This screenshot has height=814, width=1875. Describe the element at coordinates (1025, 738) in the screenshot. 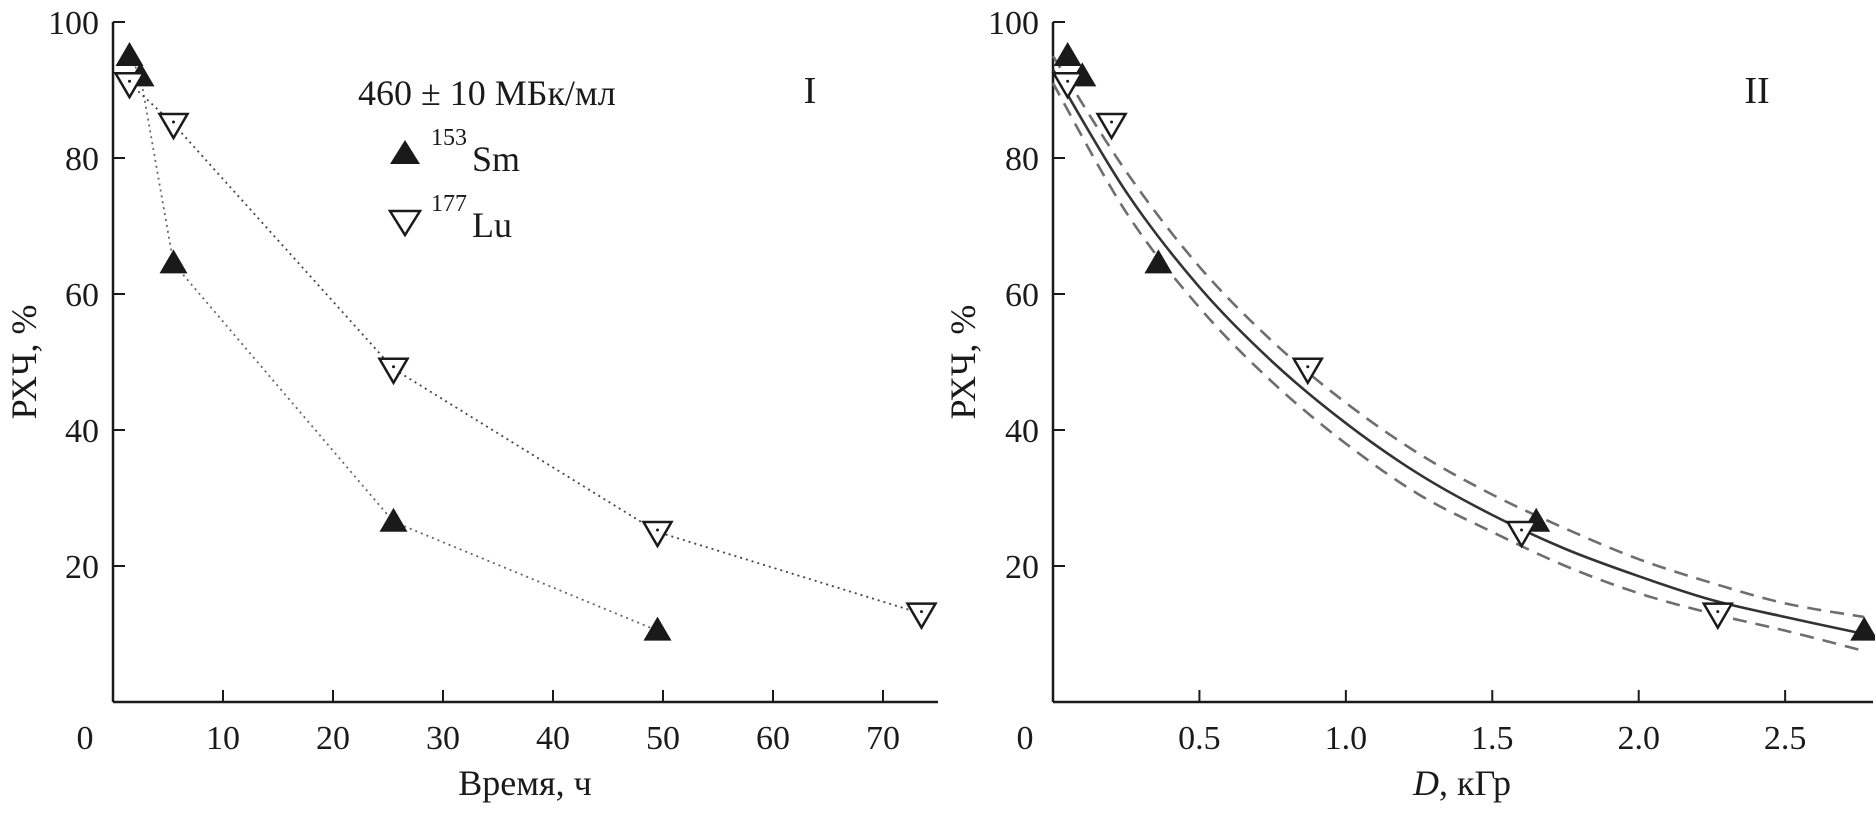

I see `panel-ii-x-tick-label: 0` at that location.